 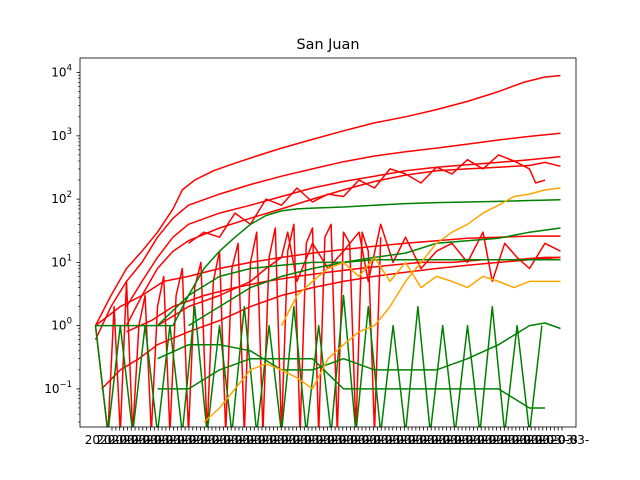 What do you see at coordinates (58, 388) in the screenshot?
I see `y-tick-label: 10⁻¹` at bounding box center [58, 388].